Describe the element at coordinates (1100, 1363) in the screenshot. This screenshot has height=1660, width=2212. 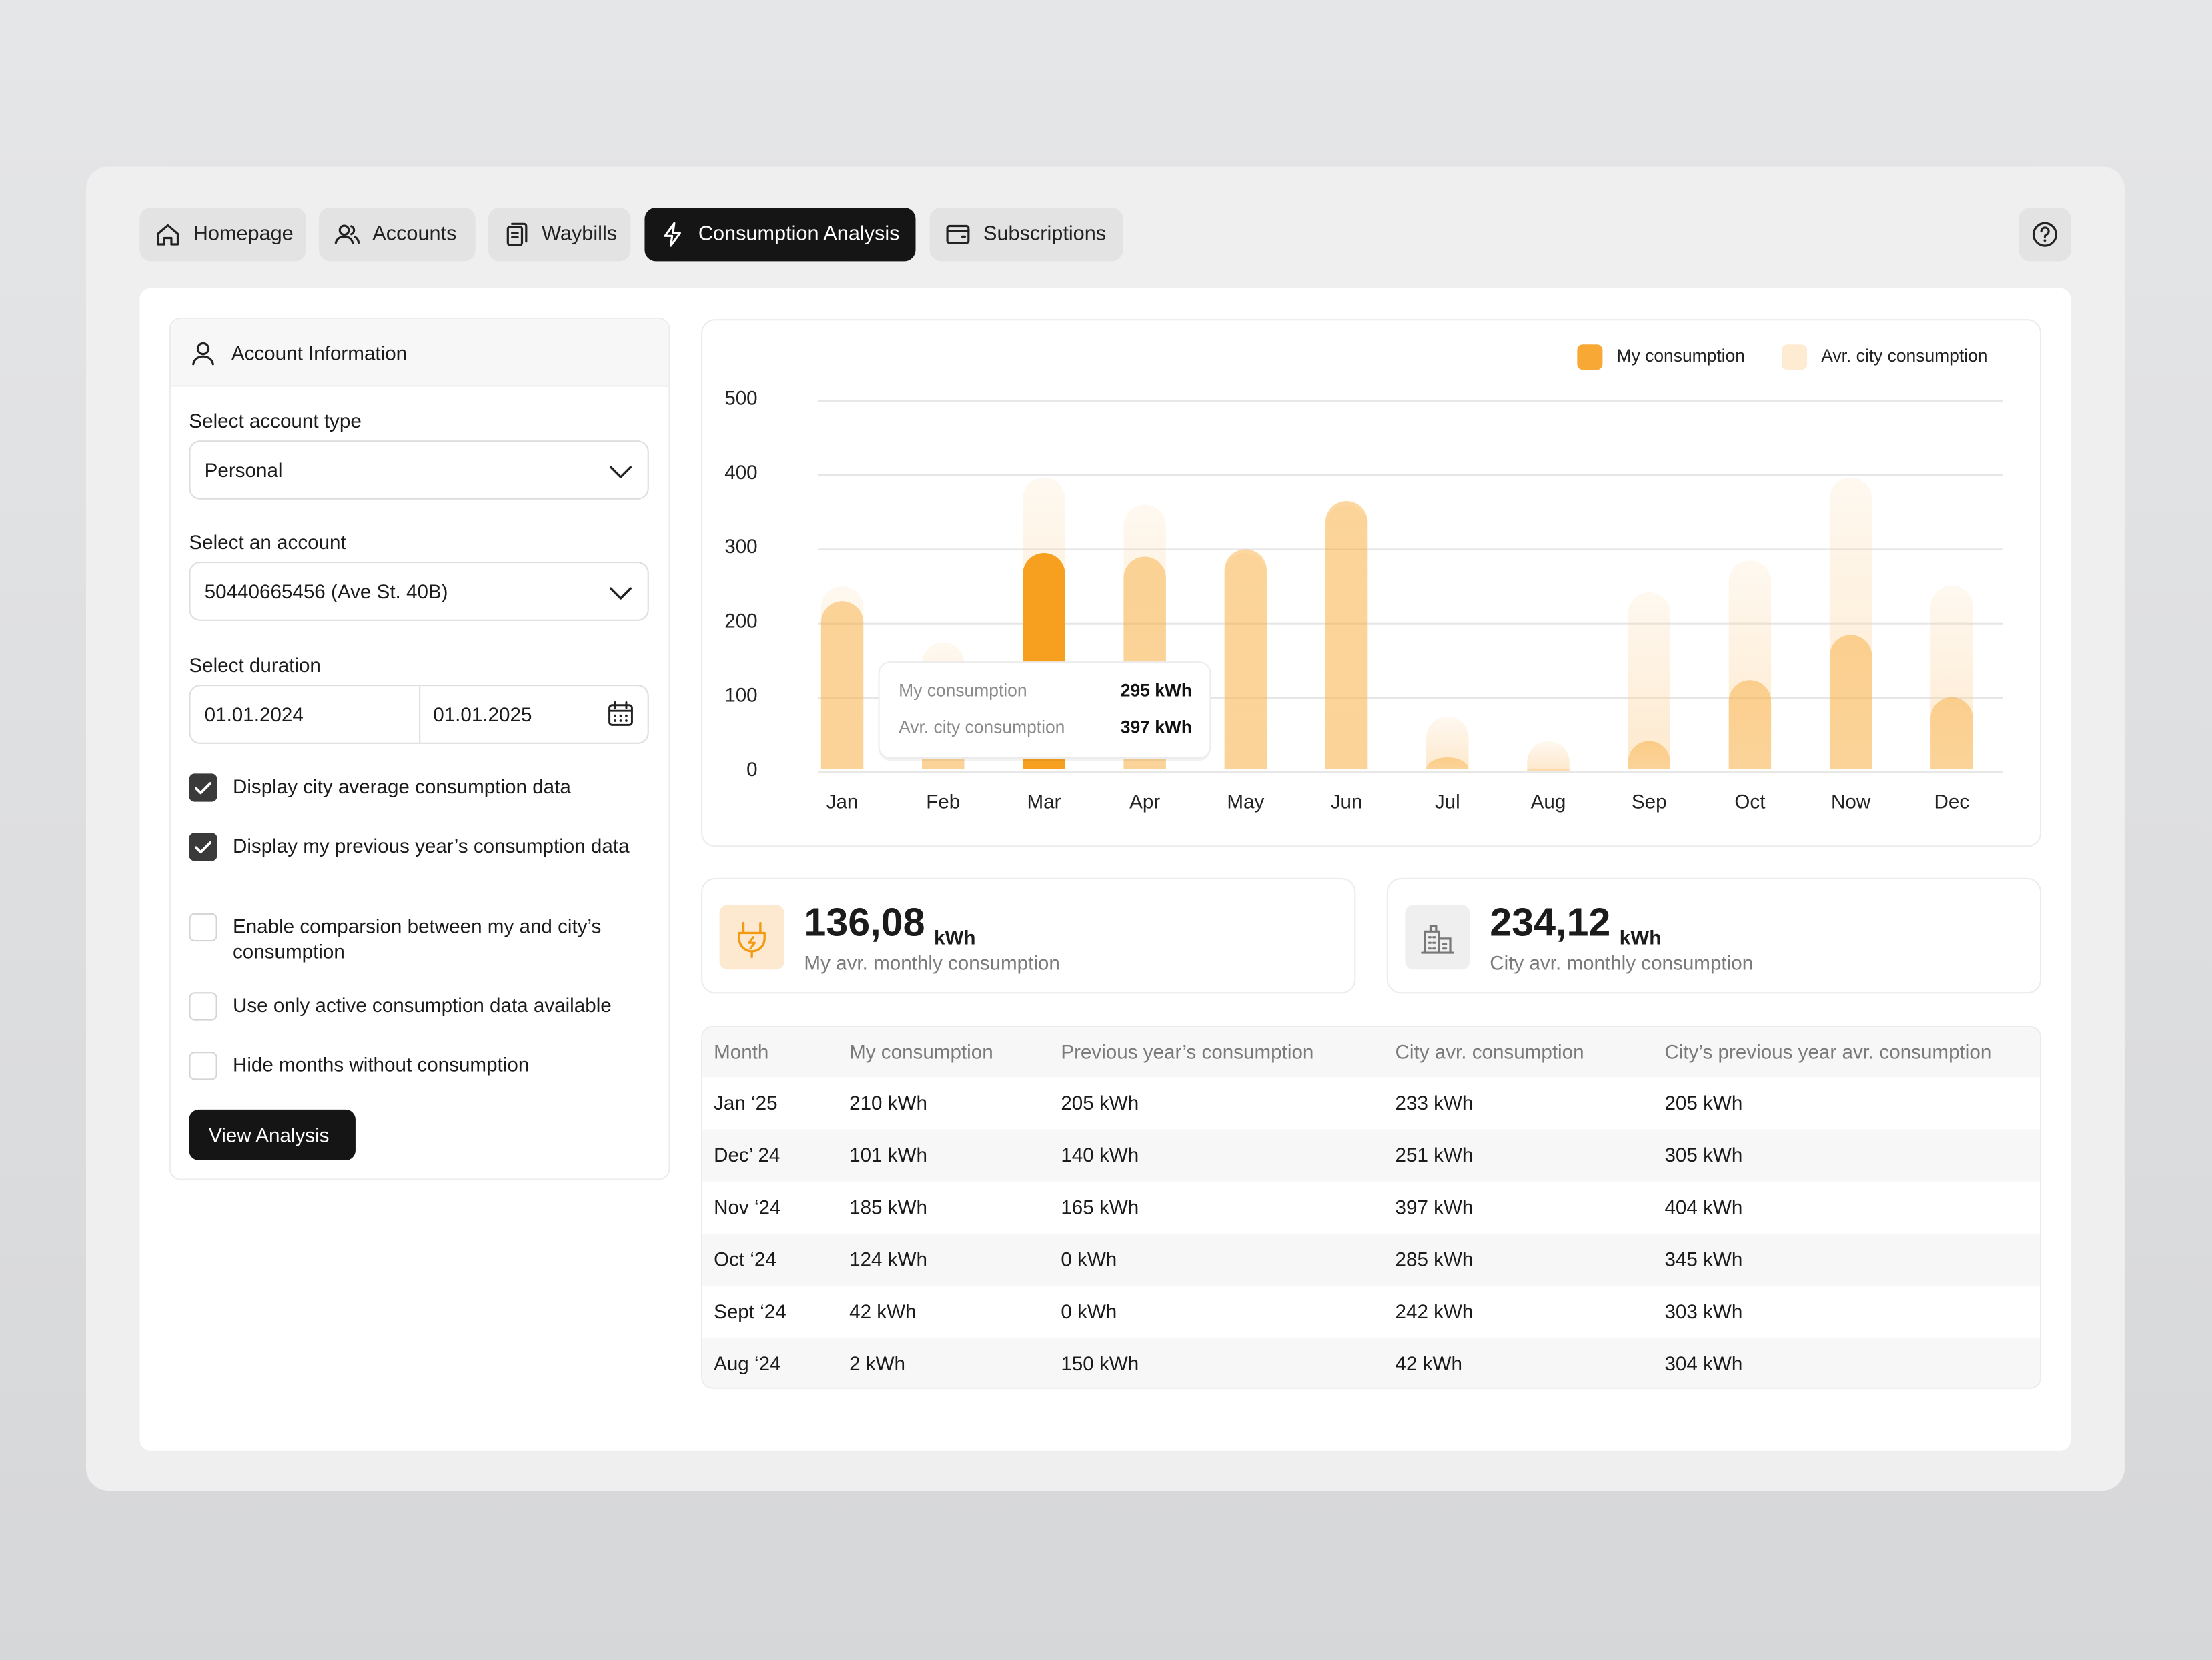
I see `table-cell: 150 kWh` at that location.